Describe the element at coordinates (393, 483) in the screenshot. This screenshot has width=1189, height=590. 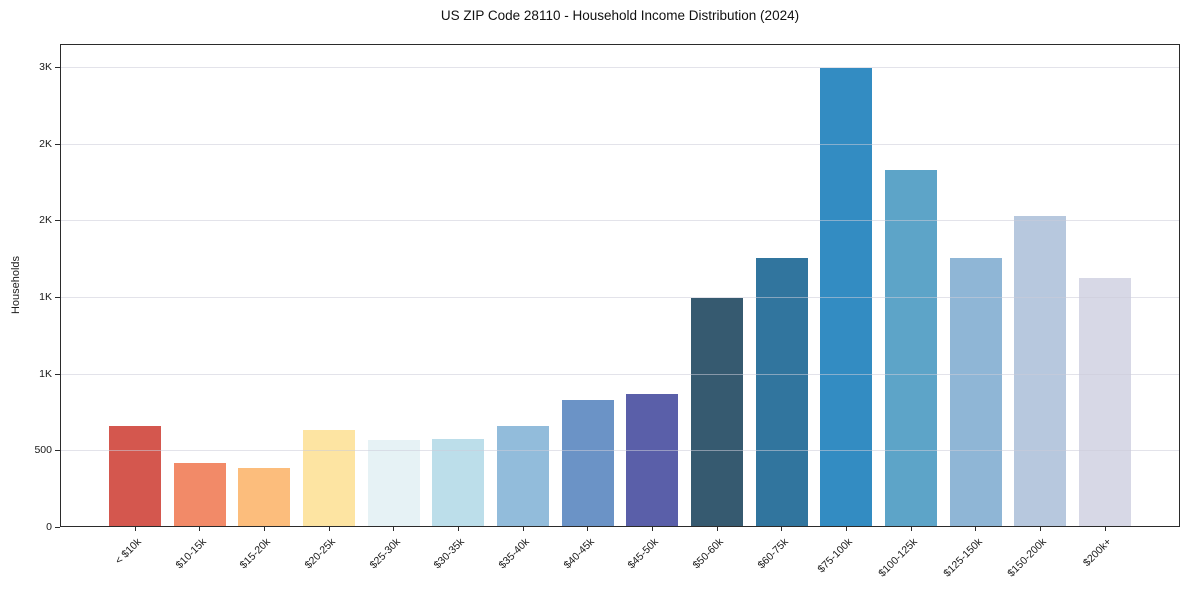
I see `bar-$25-30k` at that location.